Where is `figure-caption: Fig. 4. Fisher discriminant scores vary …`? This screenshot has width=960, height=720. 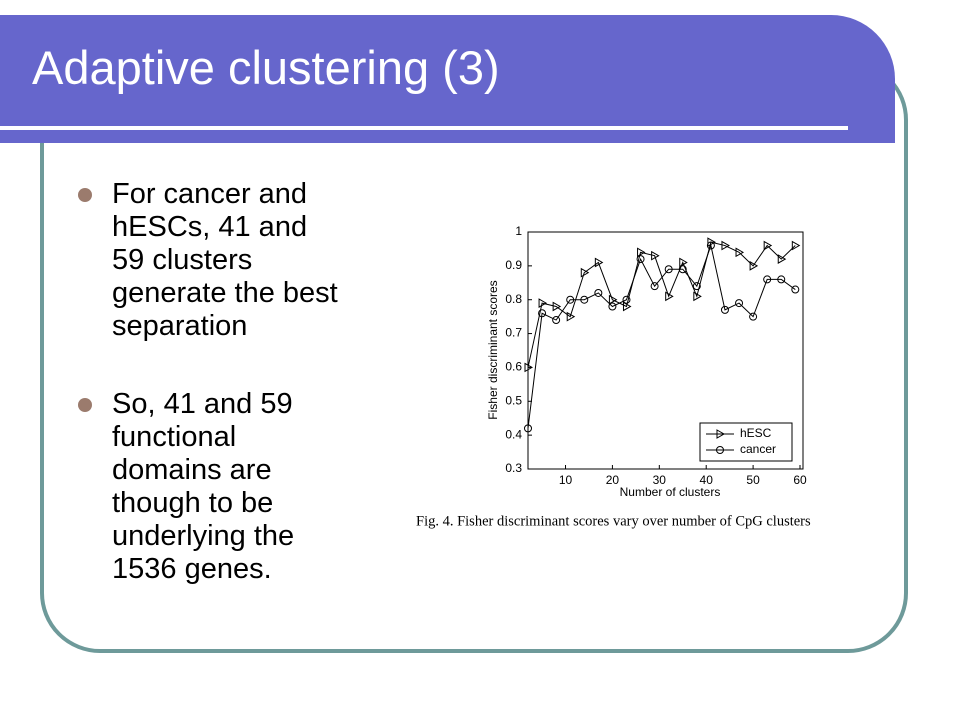 figure-caption: Fig. 4. Fisher discriminant scores vary … is located at coordinates (613, 521).